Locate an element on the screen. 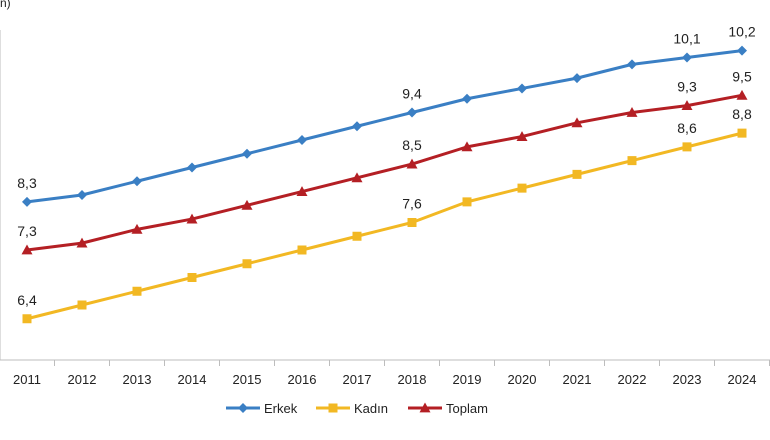 The image size is (770, 440). data-label-kad-n: 8,6 is located at coordinates (687, 128).